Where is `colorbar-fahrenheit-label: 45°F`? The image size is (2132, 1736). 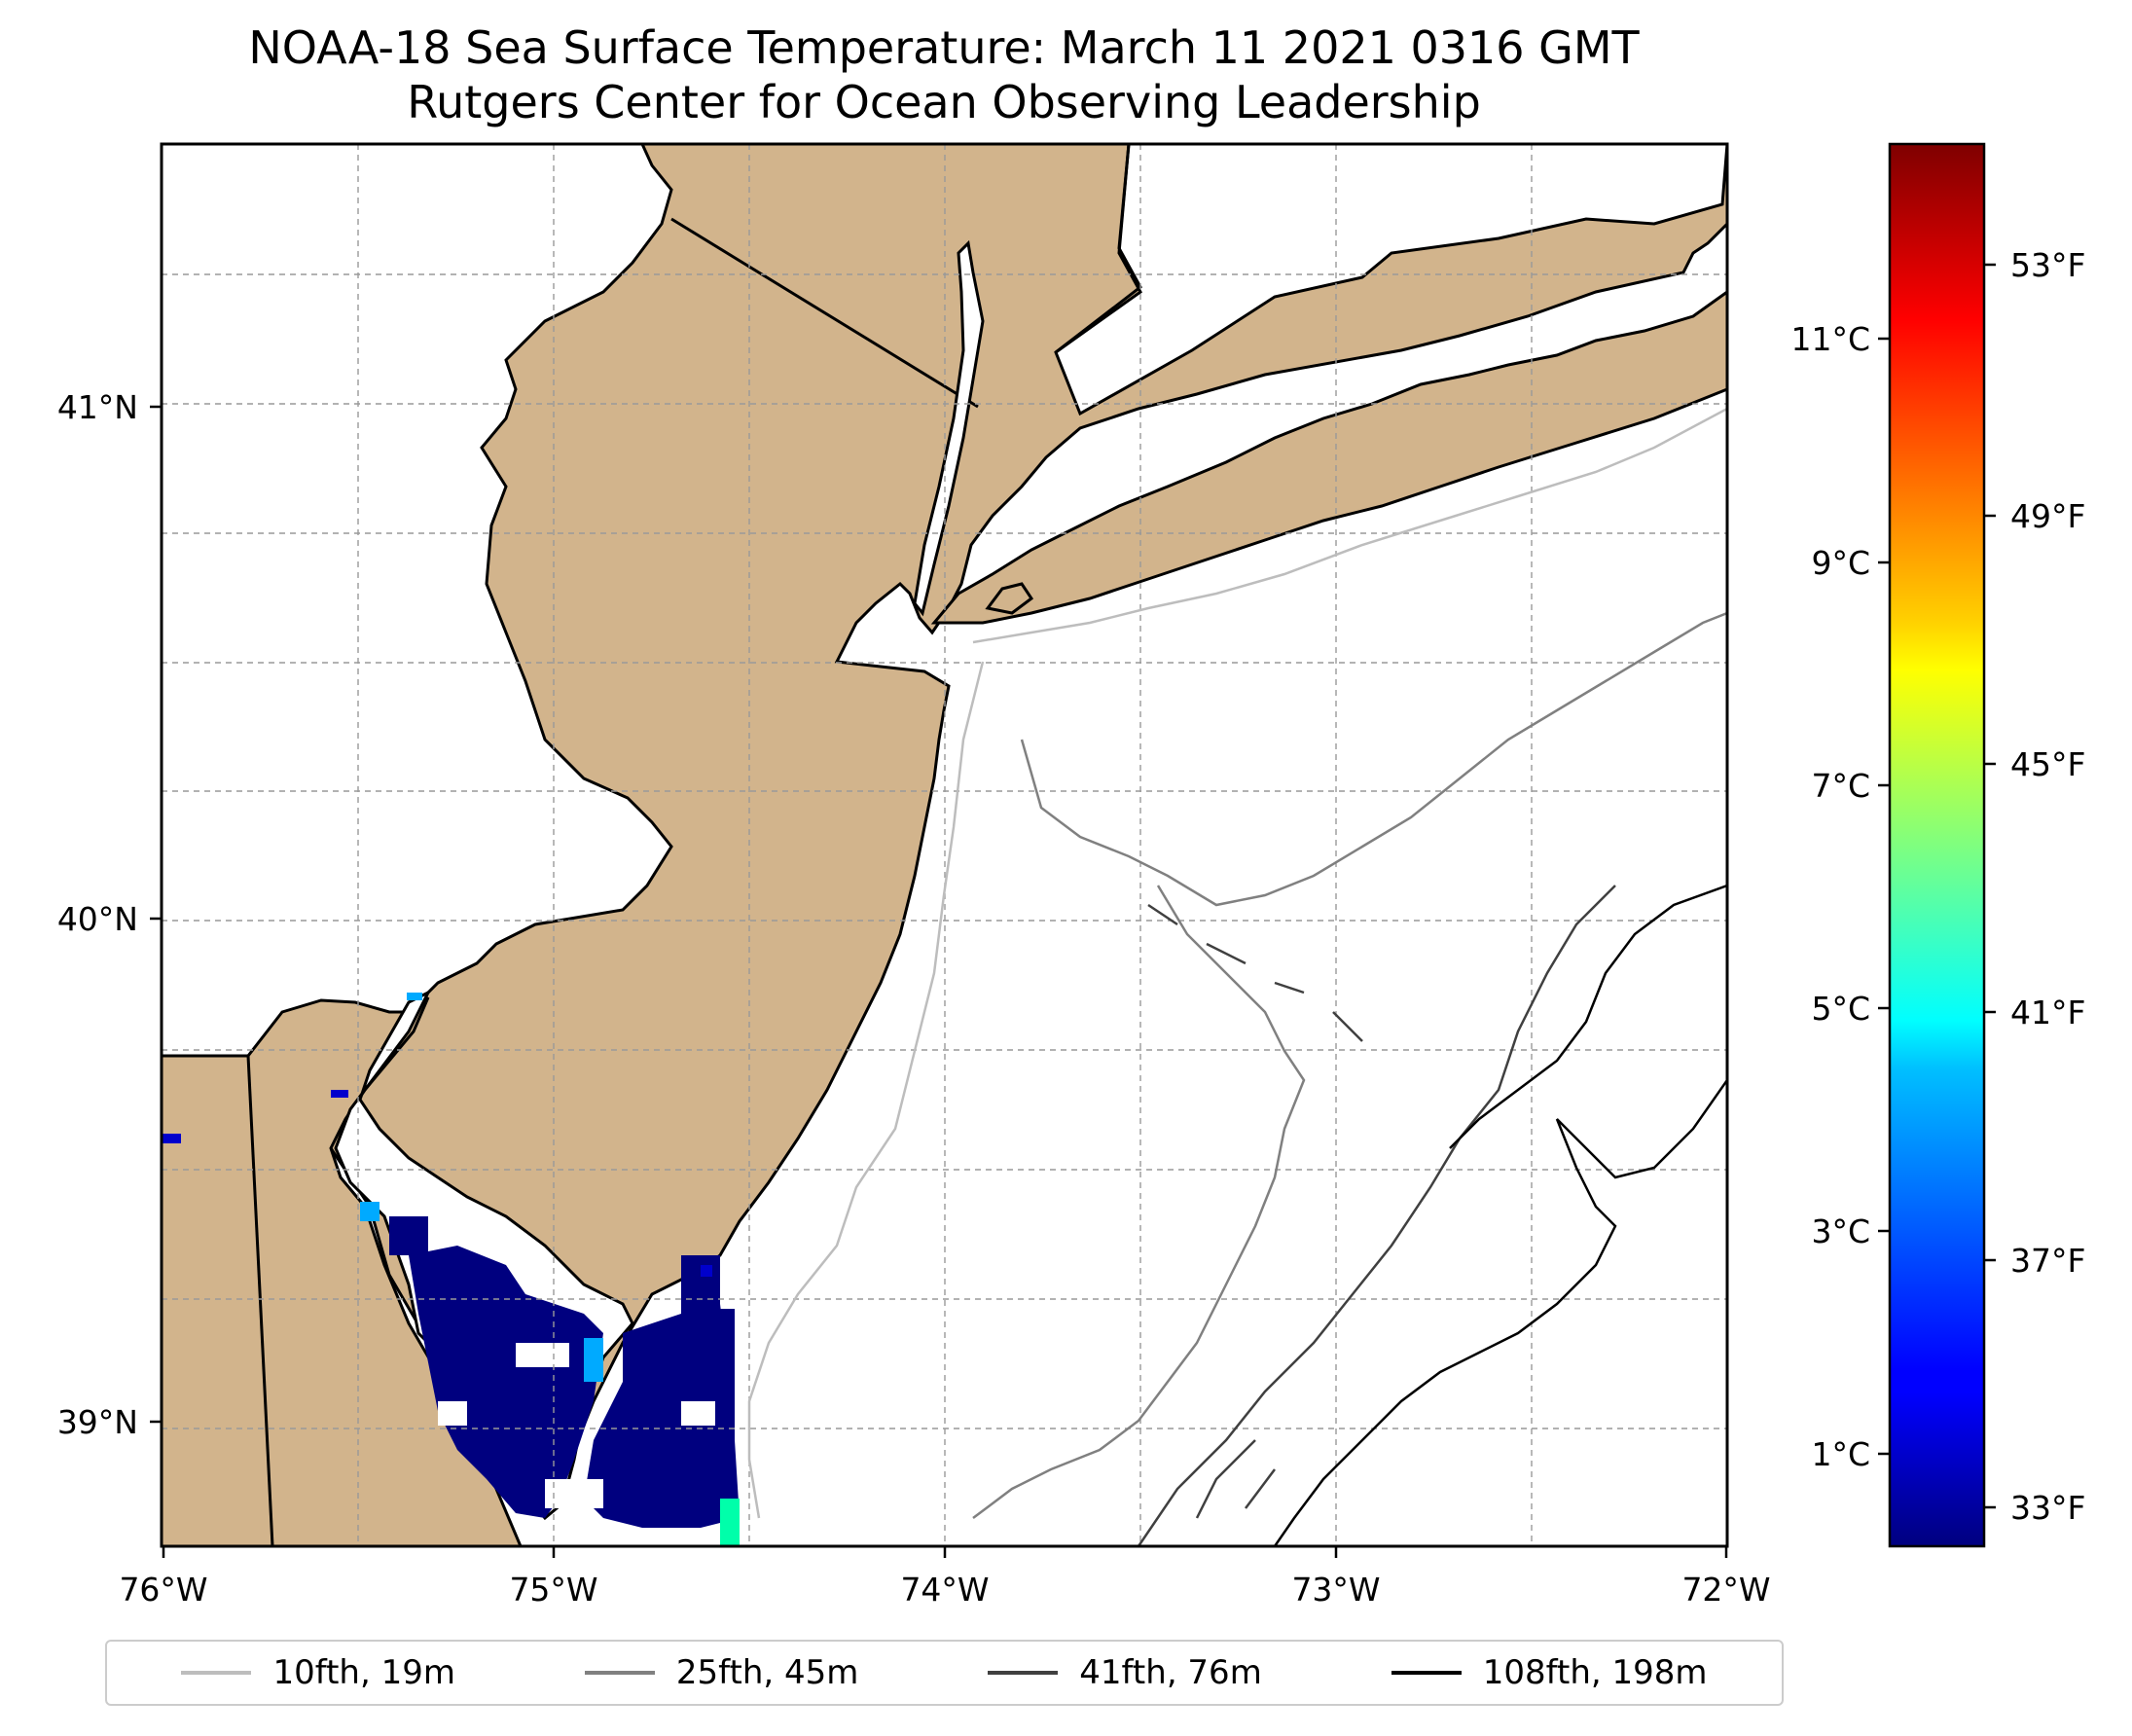
colorbar-fahrenheit-label: 45°F is located at coordinates (2047, 764).